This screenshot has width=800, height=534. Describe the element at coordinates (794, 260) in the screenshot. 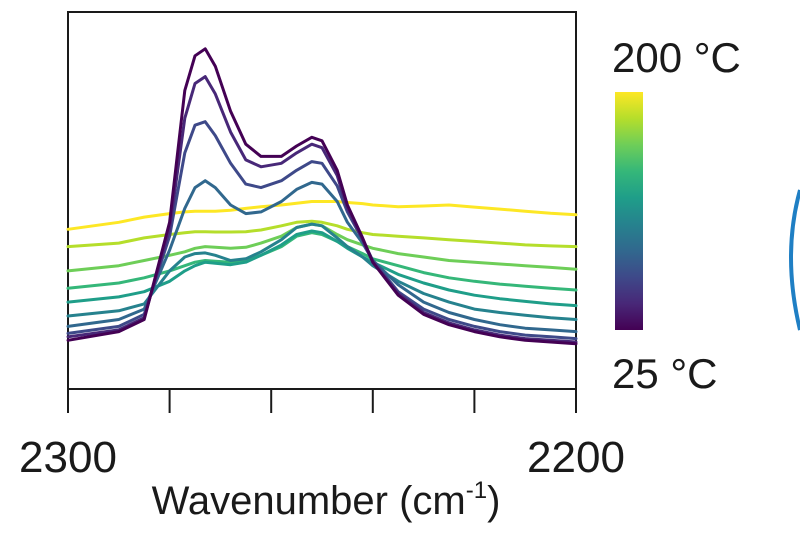

I see `partial-circle-shape` at that location.